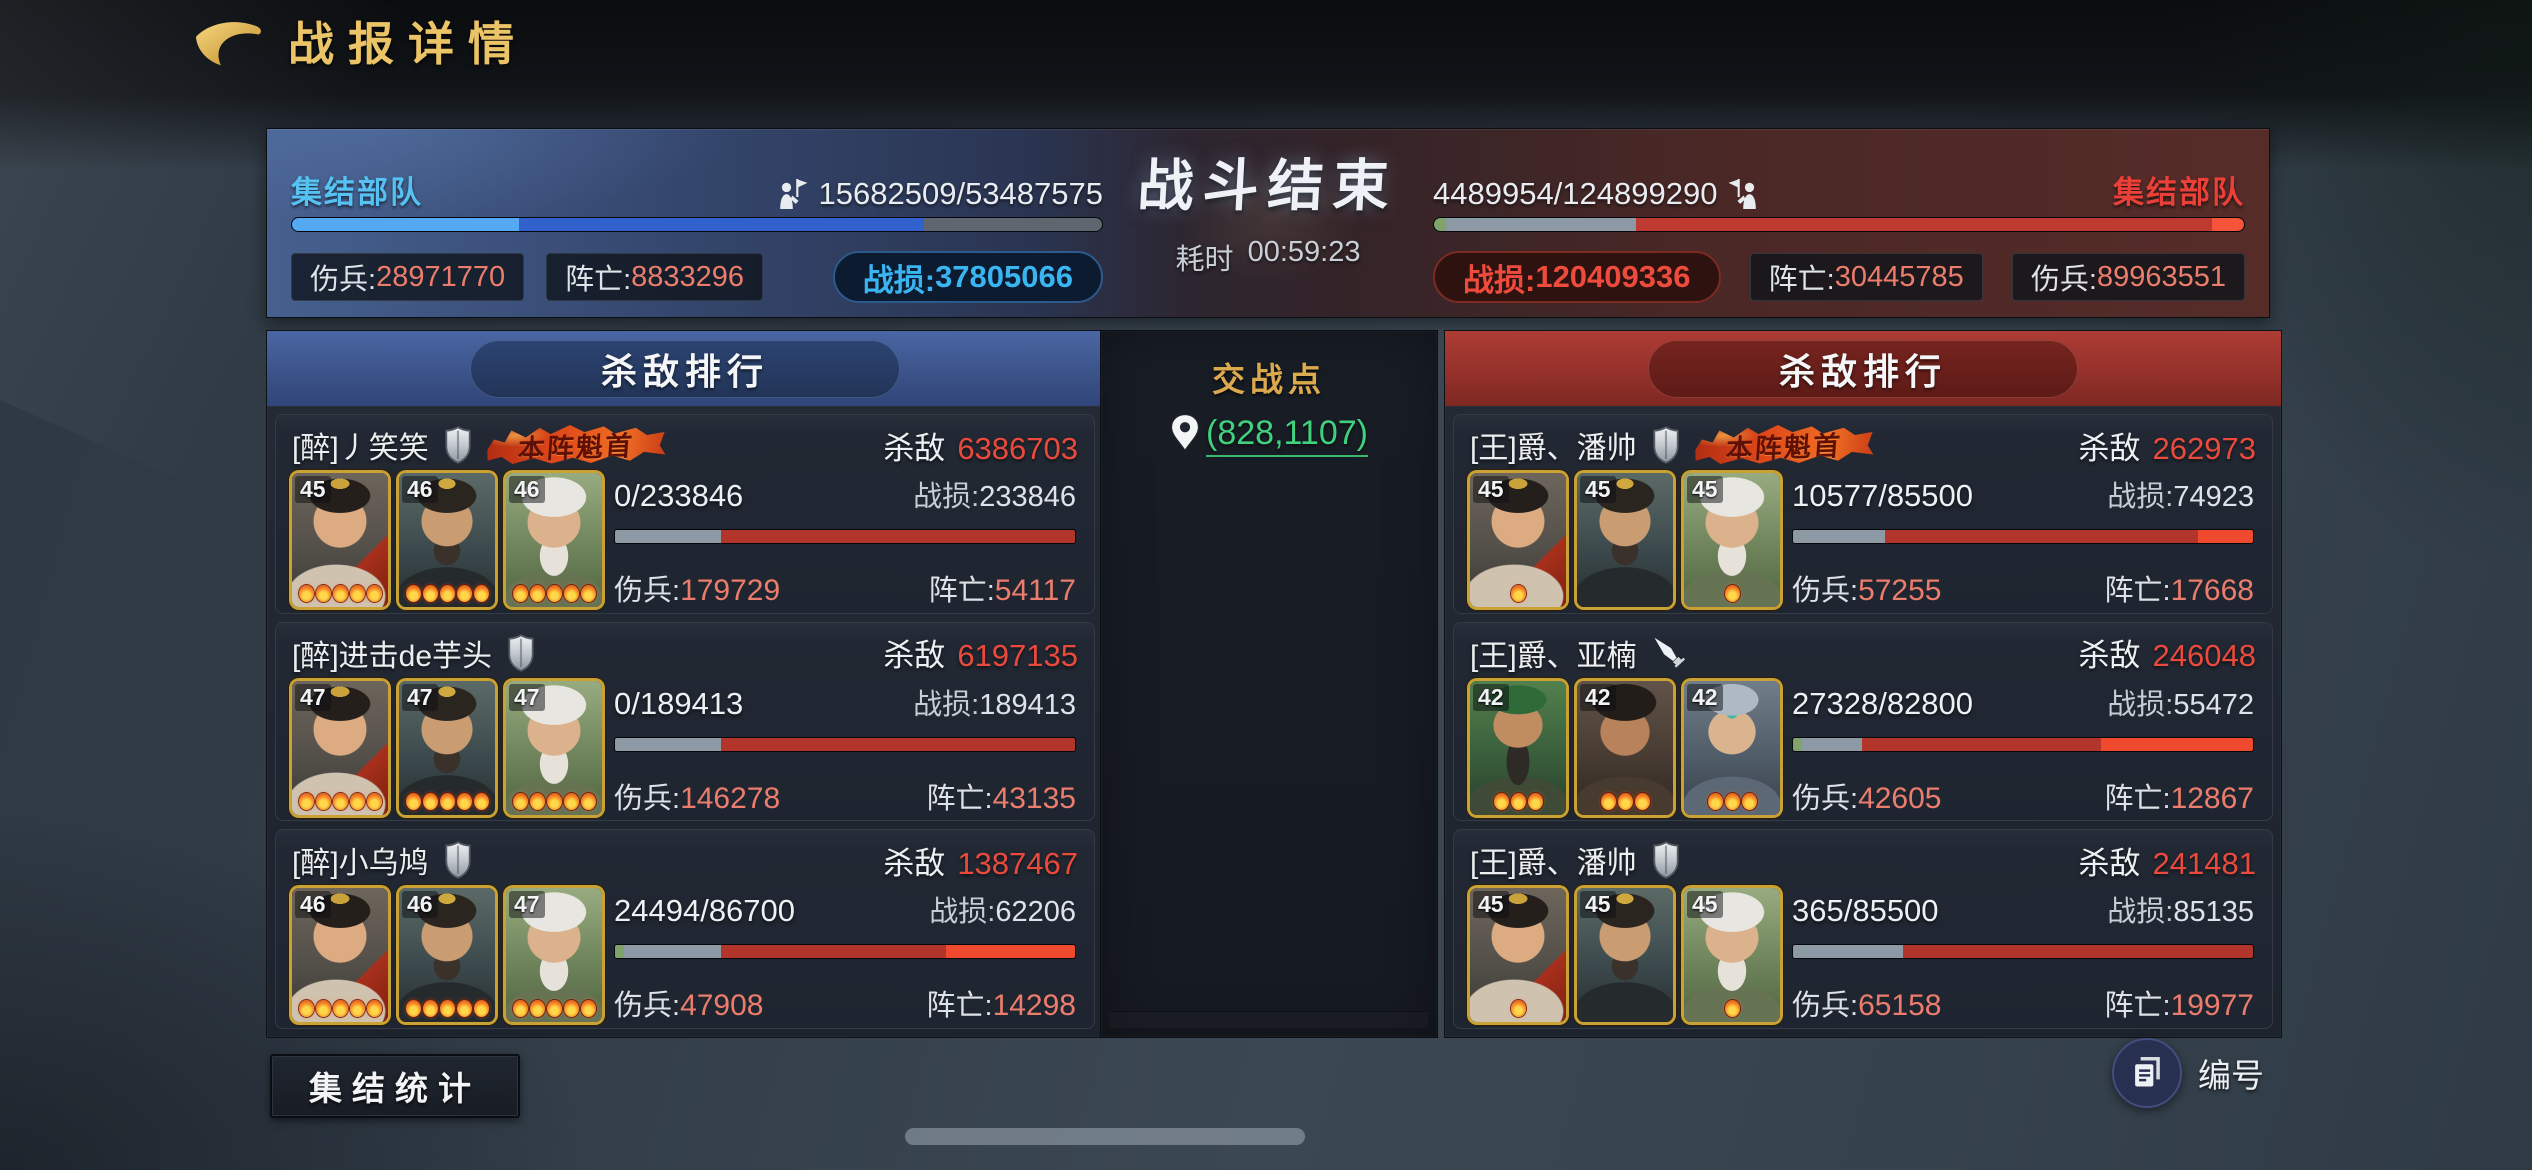 The width and height of the screenshot is (2532, 1170). Describe the element at coordinates (408, 44) in the screenshot. I see `page-title: 战报详情` at that location.